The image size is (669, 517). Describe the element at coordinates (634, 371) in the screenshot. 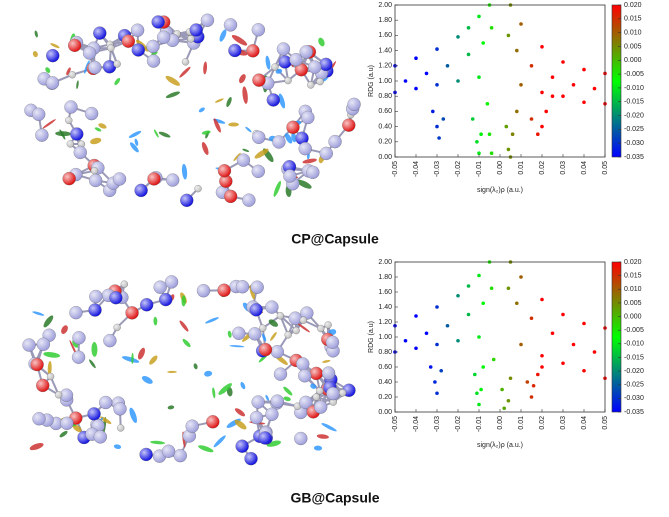

I see `colorbar-tick-label: -0.020` at that location.